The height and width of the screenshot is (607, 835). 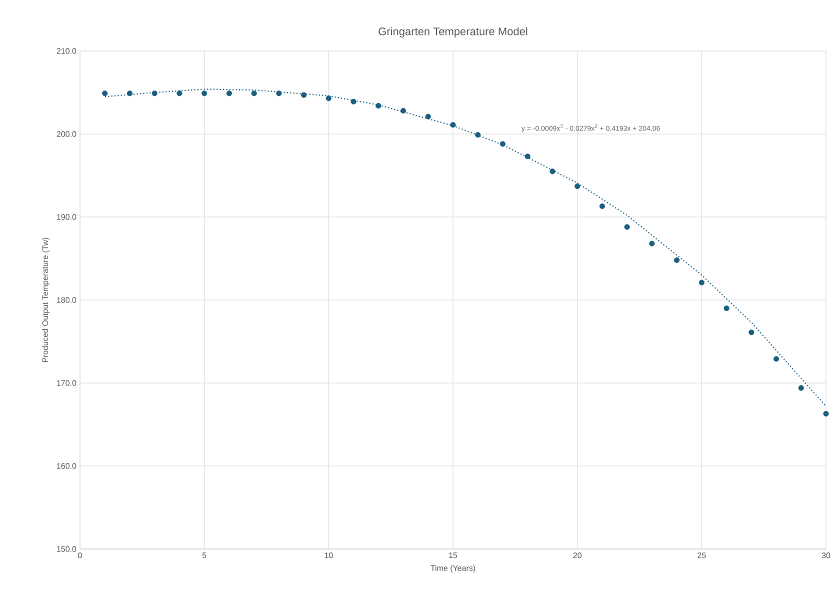 What do you see at coordinates (453, 569) in the screenshot?
I see `x-axis-title: Time (Years)` at bounding box center [453, 569].